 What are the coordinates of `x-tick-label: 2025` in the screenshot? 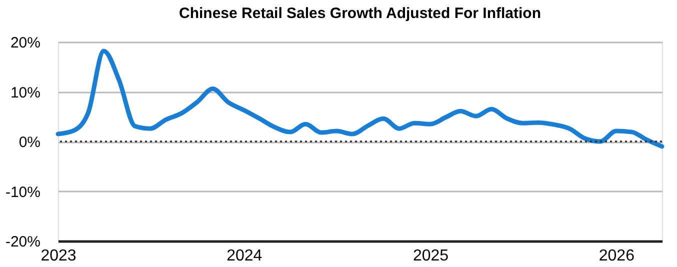 It's located at (430, 256).